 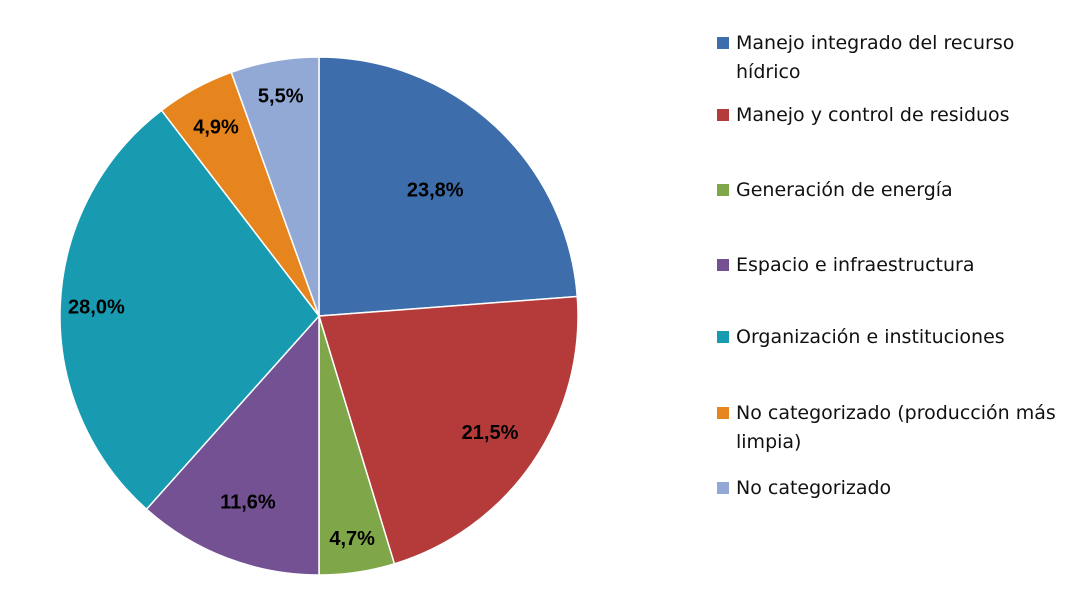 What do you see at coordinates (844, 190) in the screenshot?
I see `legend-label: Generación de energía` at bounding box center [844, 190].